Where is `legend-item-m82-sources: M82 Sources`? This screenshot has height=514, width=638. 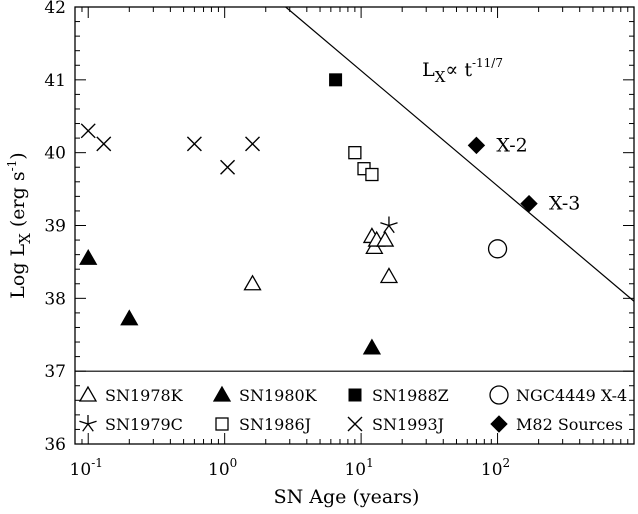
legend-item-m82-sources: M82 Sources is located at coordinates (556, 424).